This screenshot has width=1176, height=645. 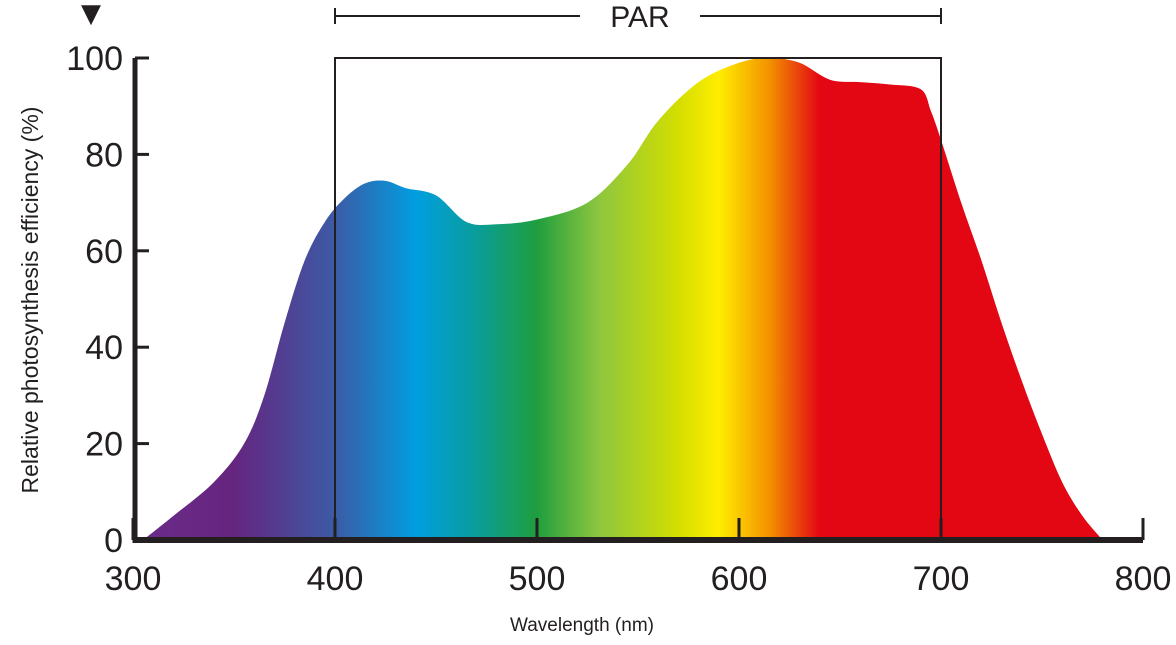 What do you see at coordinates (1143, 579) in the screenshot?
I see `x-tick-label: 800` at bounding box center [1143, 579].